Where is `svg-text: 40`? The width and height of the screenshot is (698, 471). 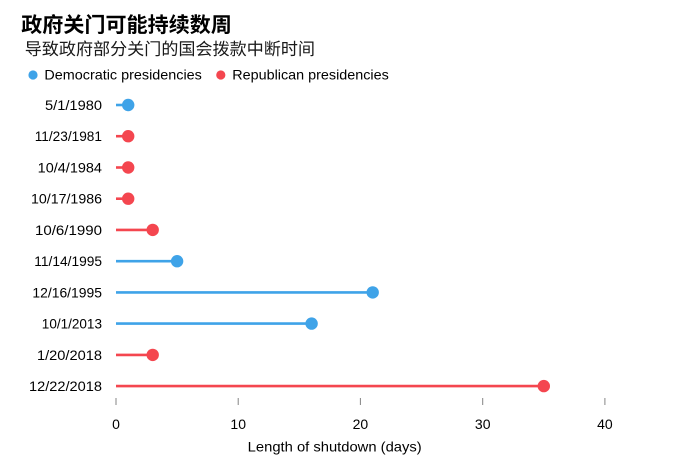 svg-text: 40 is located at coordinates (605, 424).